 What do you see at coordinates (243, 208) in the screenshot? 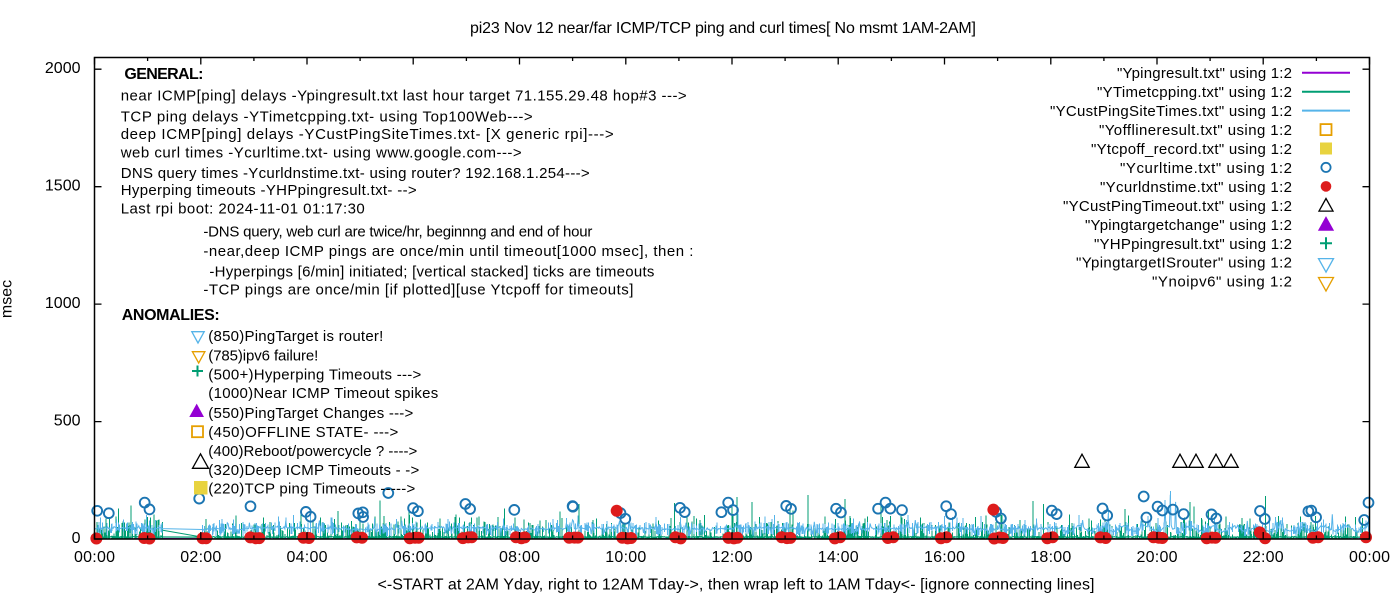
I see `svg-text:Last rpi boot: 2024-11-01 01:1: Last rpi boot: 2024-11-01 01:17:30` at bounding box center [243, 208].